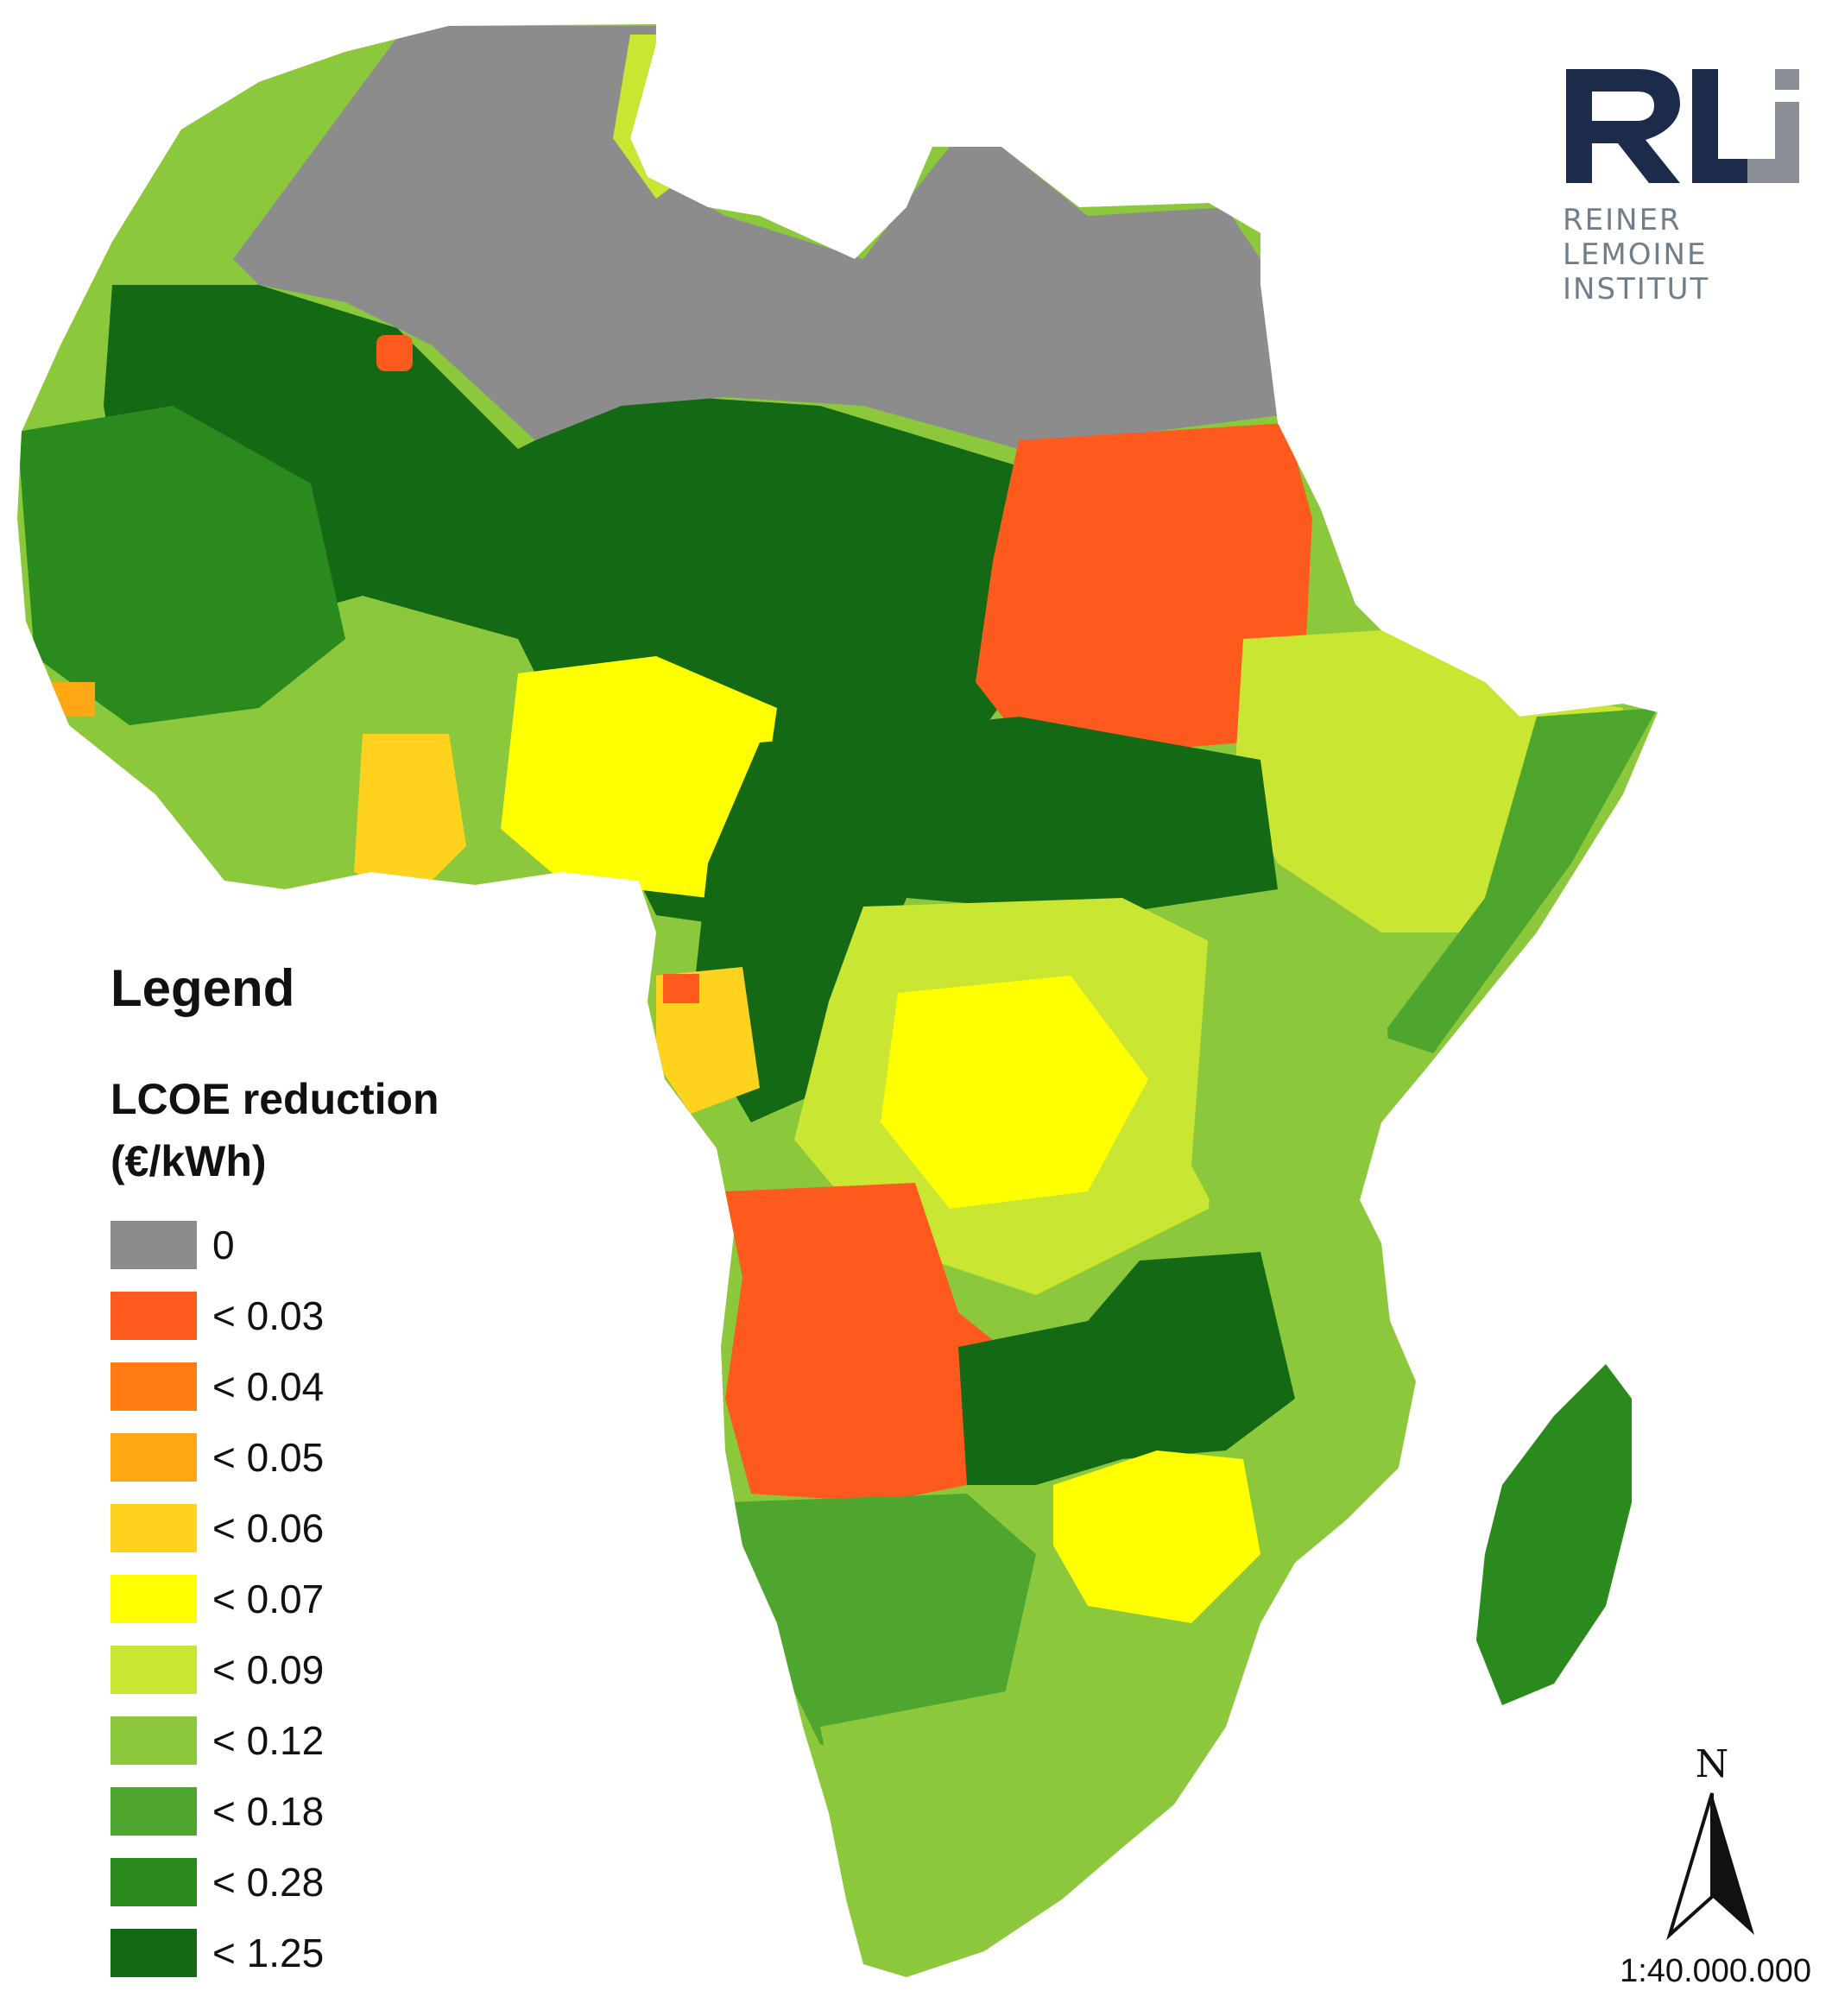 This screenshot has width=1832, height=2016. What do you see at coordinates (335, 1669) in the screenshot?
I see `legend-row: < 0.09` at bounding box center [335, 1669].